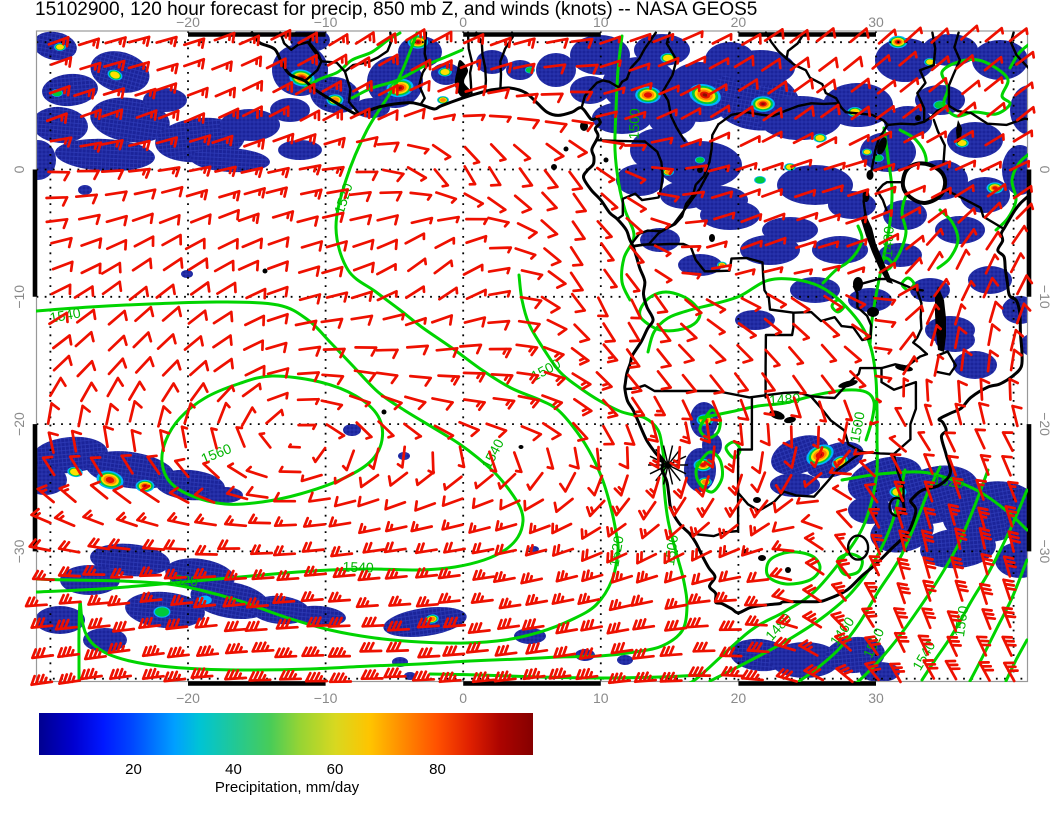 Image resolution: width=1056 pixels, height=816 pixels. What do you see at coordinates (437, 769) in the screenshot?
I see `svg-text: 80` at bounding box center [437, 769].